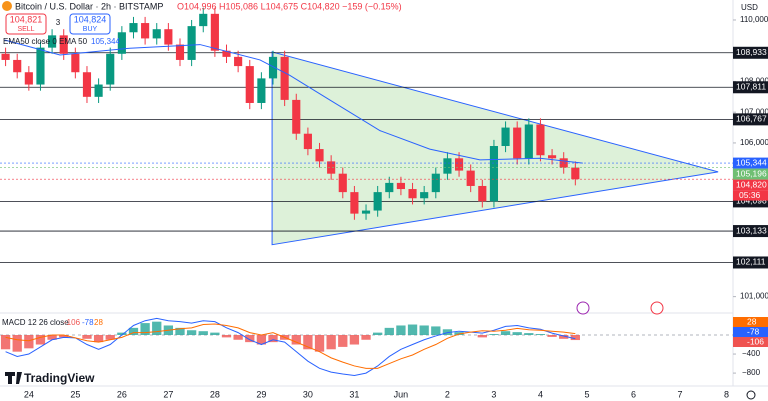 Image resolution: width=768 pixels, height=401 pixels. I want to click on x-tick-label: 27, so click(168, 394).